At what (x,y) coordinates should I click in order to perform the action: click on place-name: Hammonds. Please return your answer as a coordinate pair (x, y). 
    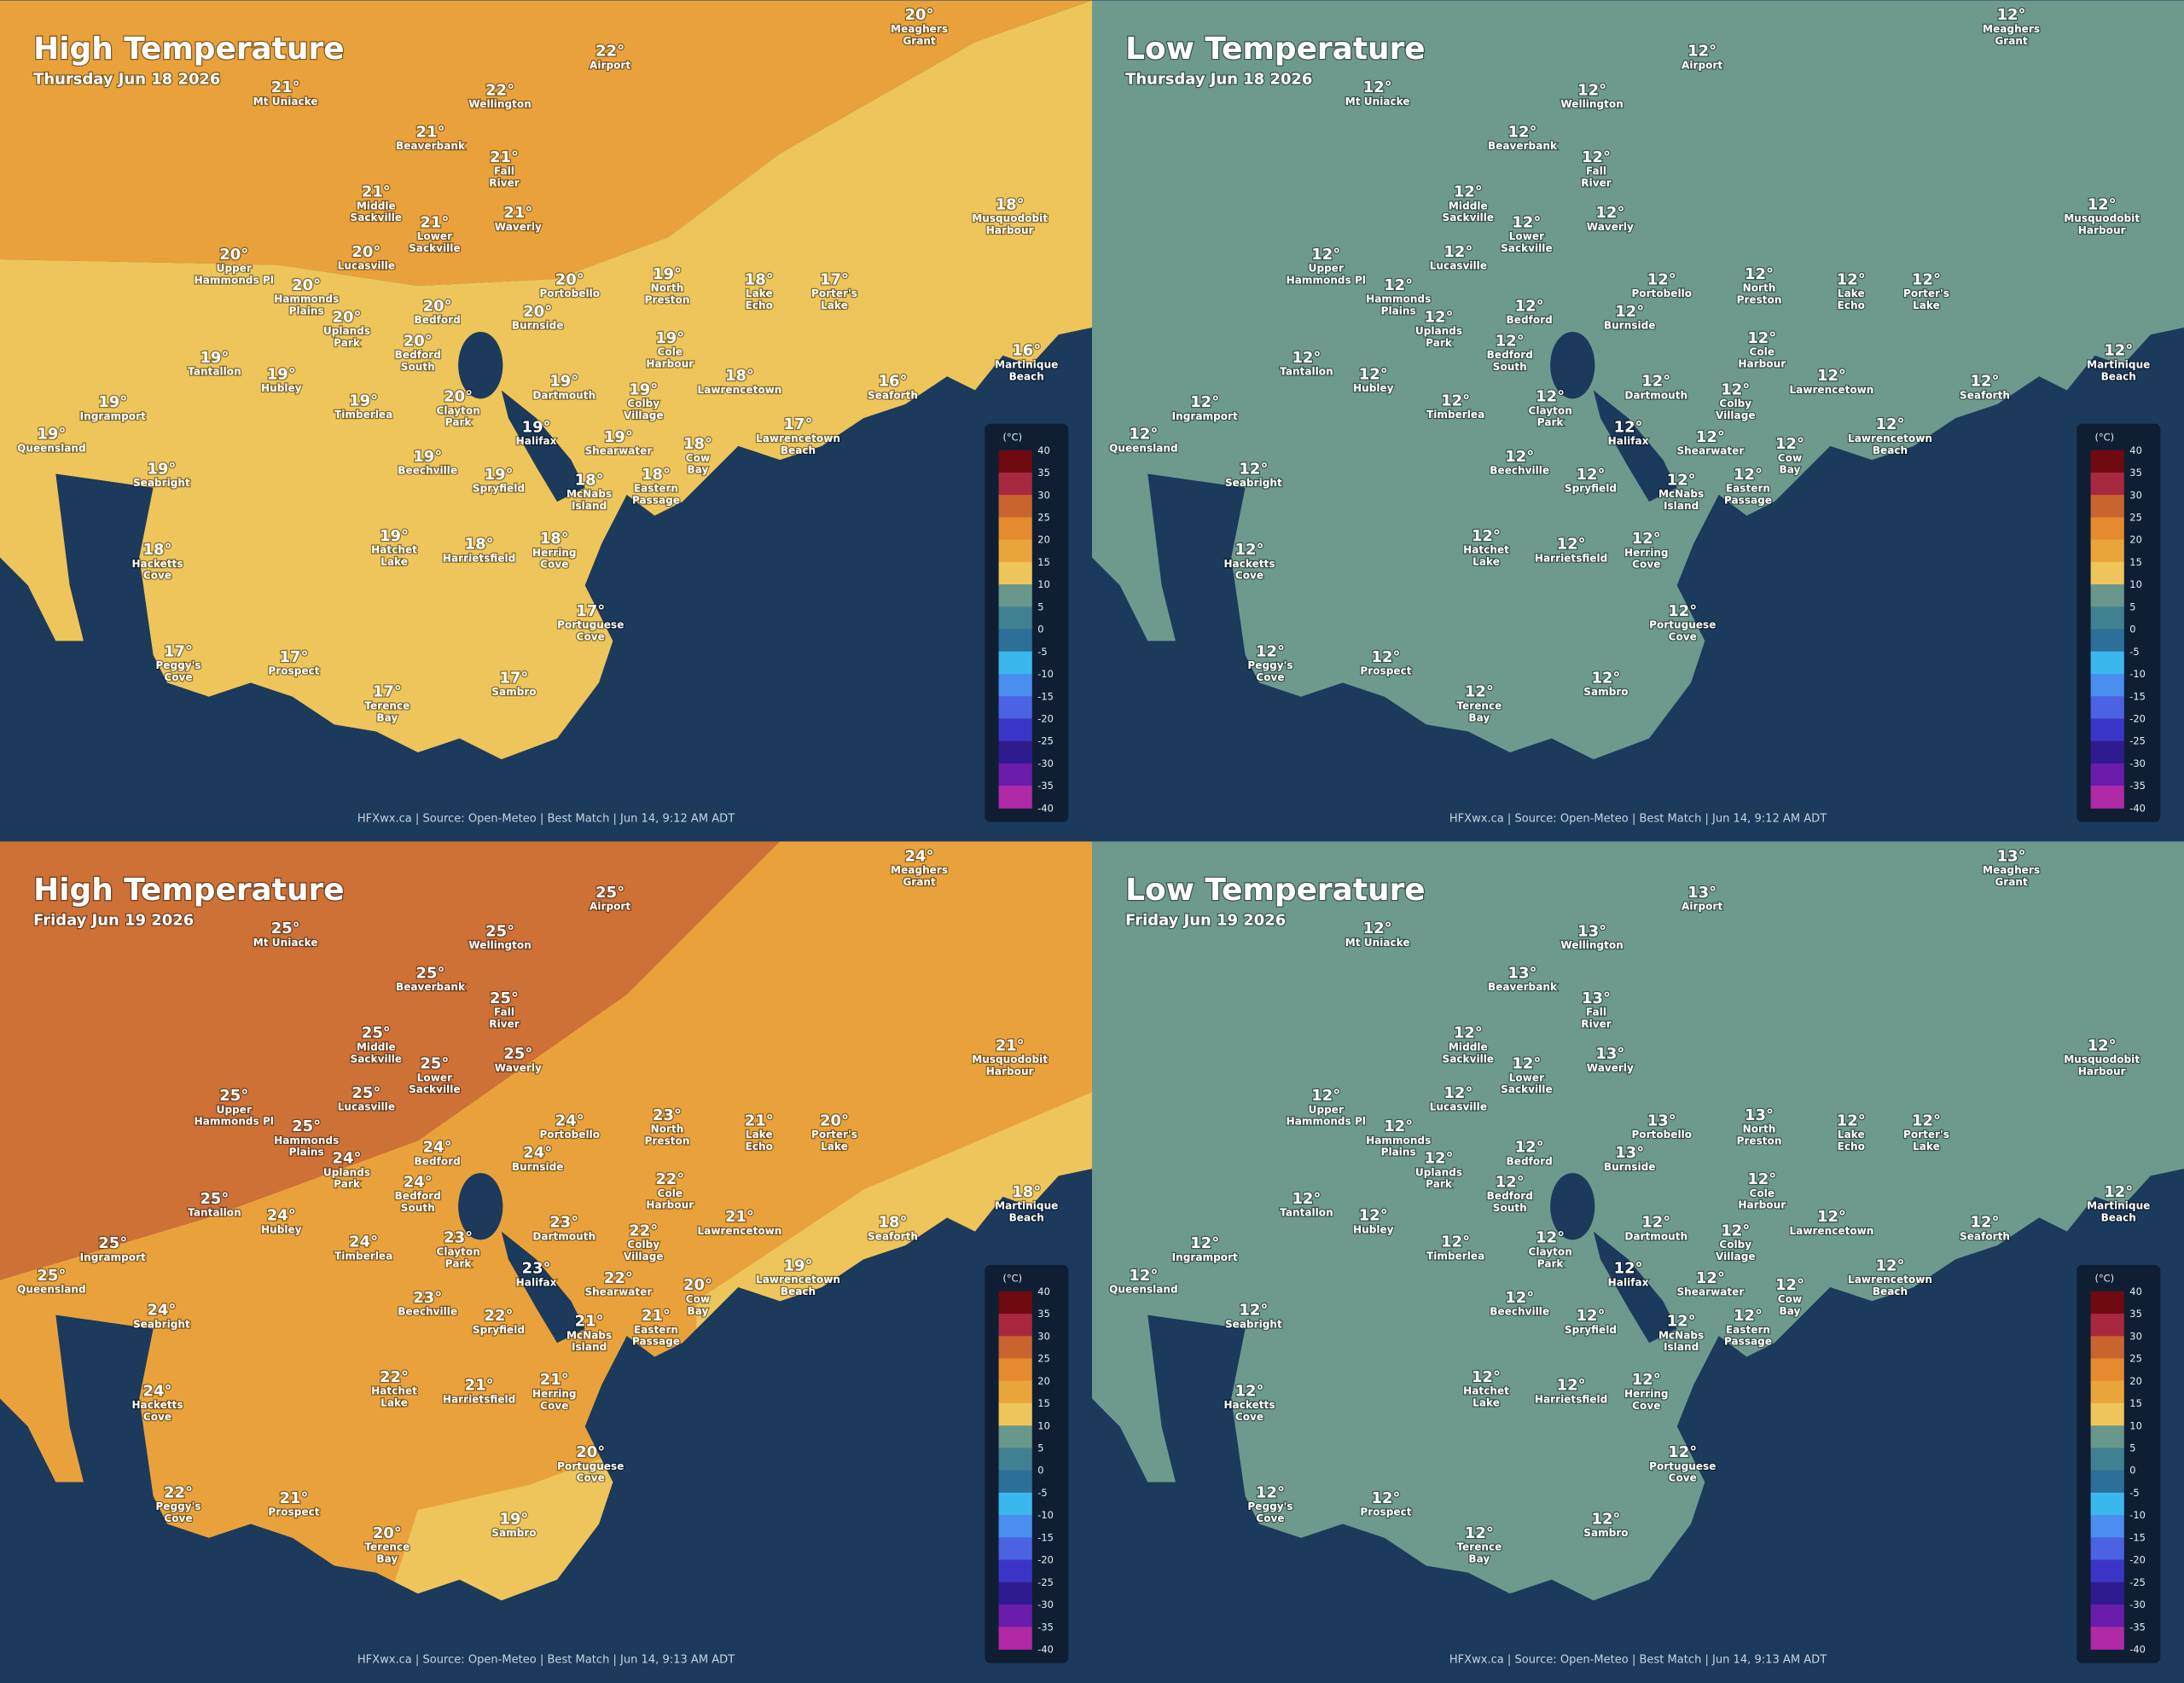
    Looking at the image, I should click on (307, 1140).